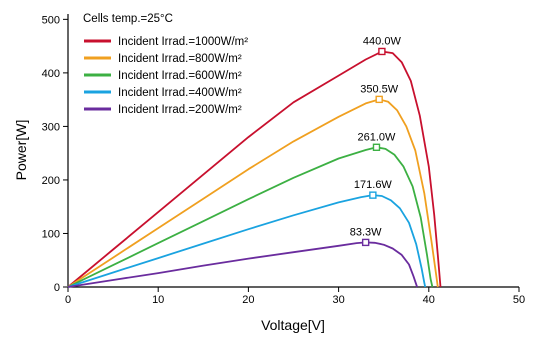 This screenshot has height=337, width=539. What do you see at coordinates (377, 137) in the screenshot?
I see `peak-label-3: 261.0W` at bounding box center [377, 137].